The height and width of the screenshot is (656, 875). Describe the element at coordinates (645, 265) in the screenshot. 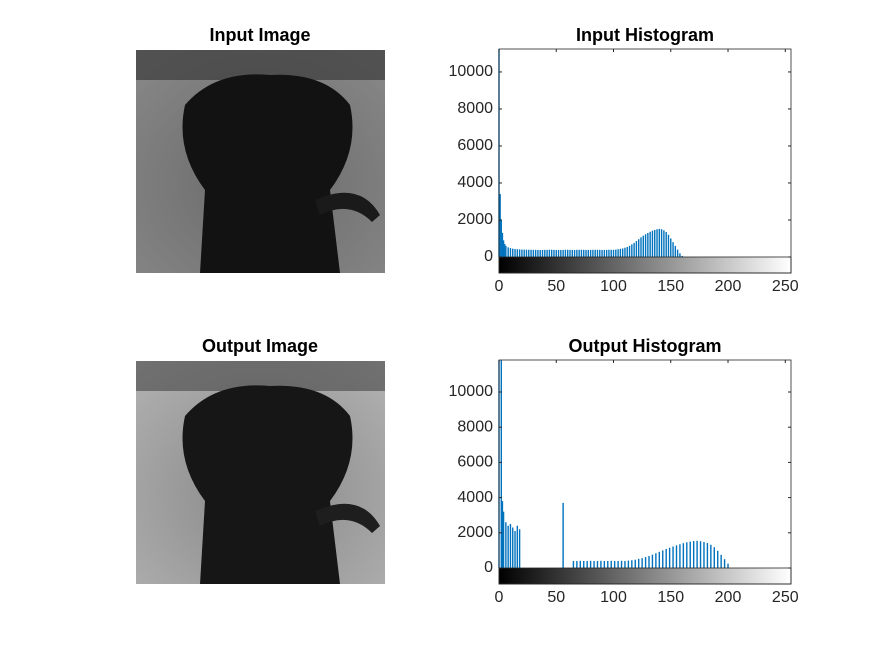

I see `colorbar` at that location.